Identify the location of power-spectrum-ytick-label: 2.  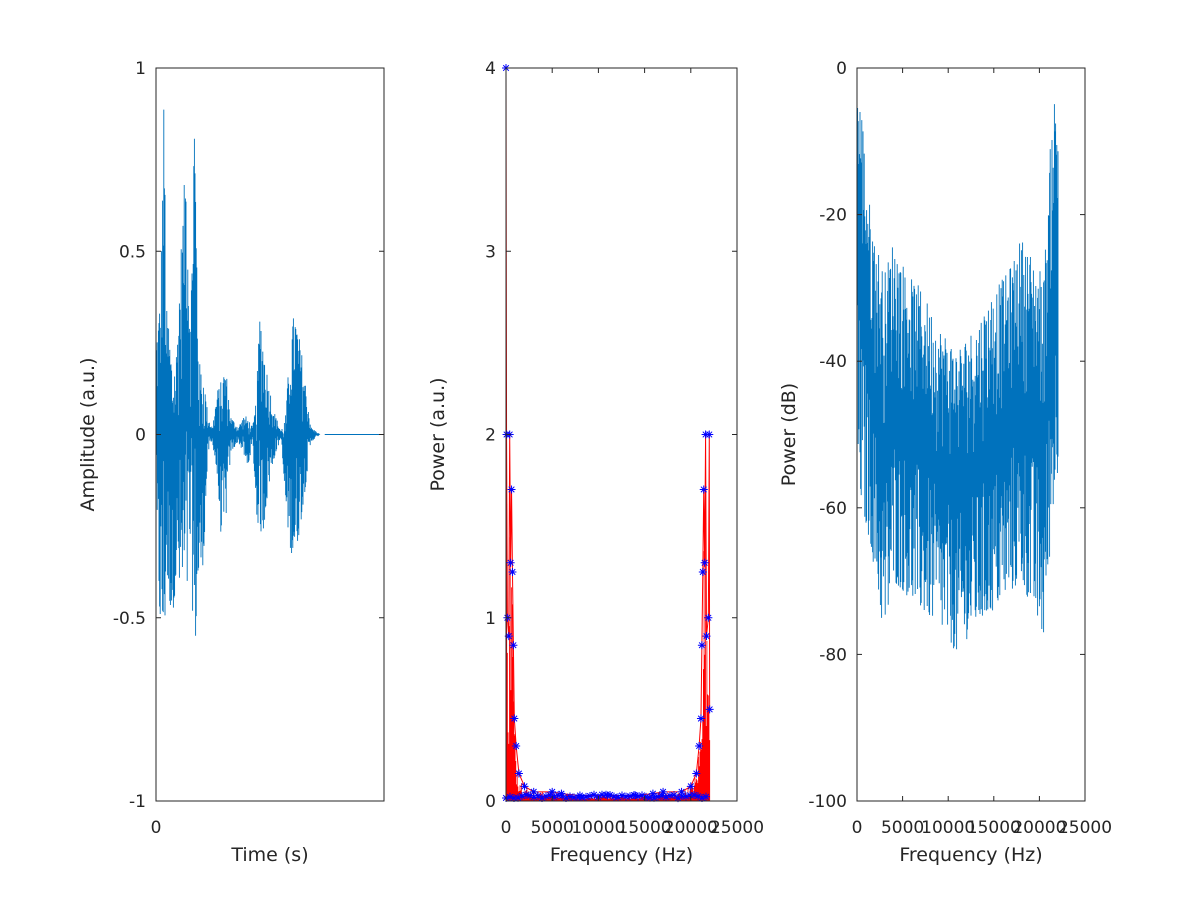
(490, 436).